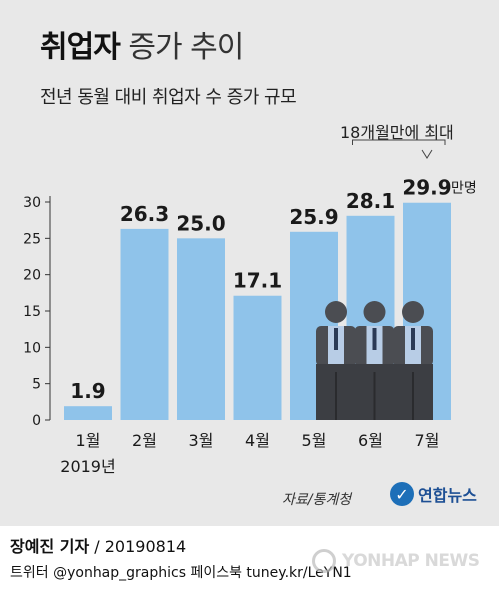  What do you see at coordinates (374, 312) in the screenshot?
I see `office-worker-figure-2-head` at bounding box center [374, 312].